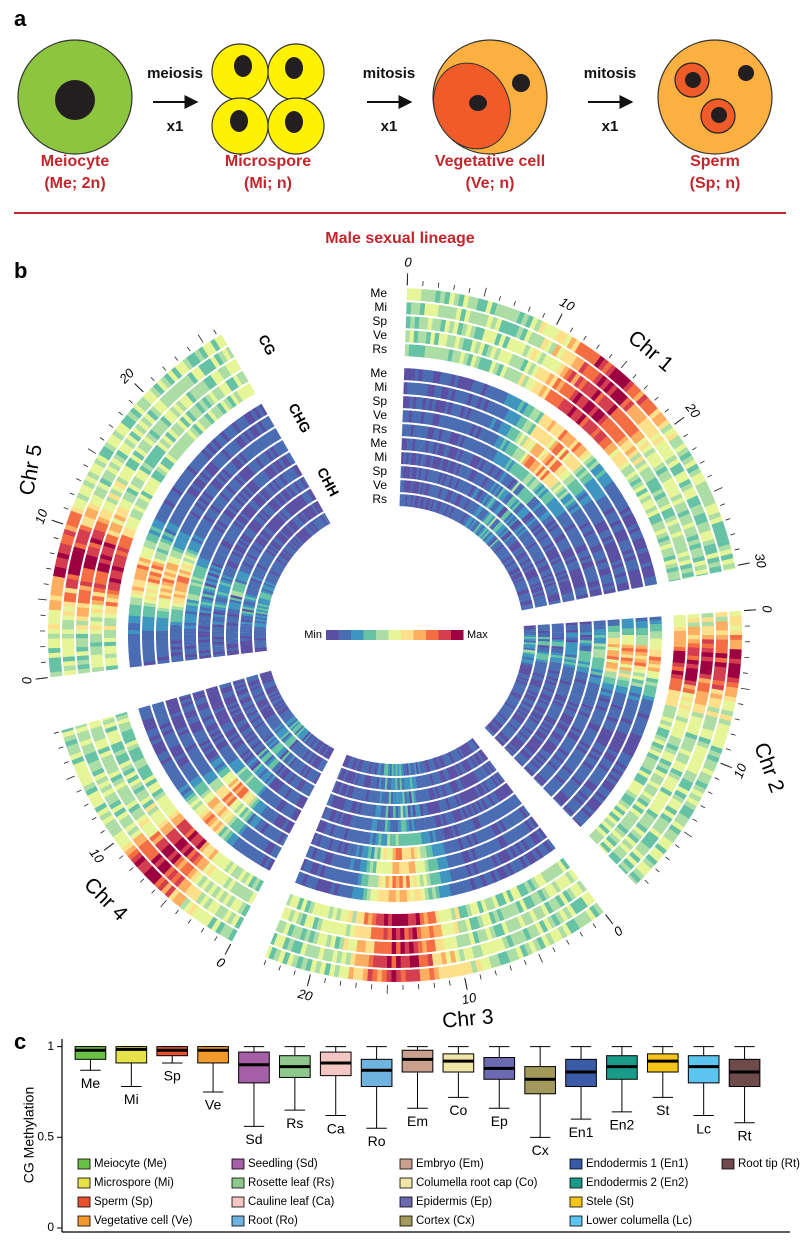 This screenshot has height=1253, width=800. What do you see at coordinates (20, 270) in the screenshot?
I see `panel-label: b` at bounding box center [20, 270].